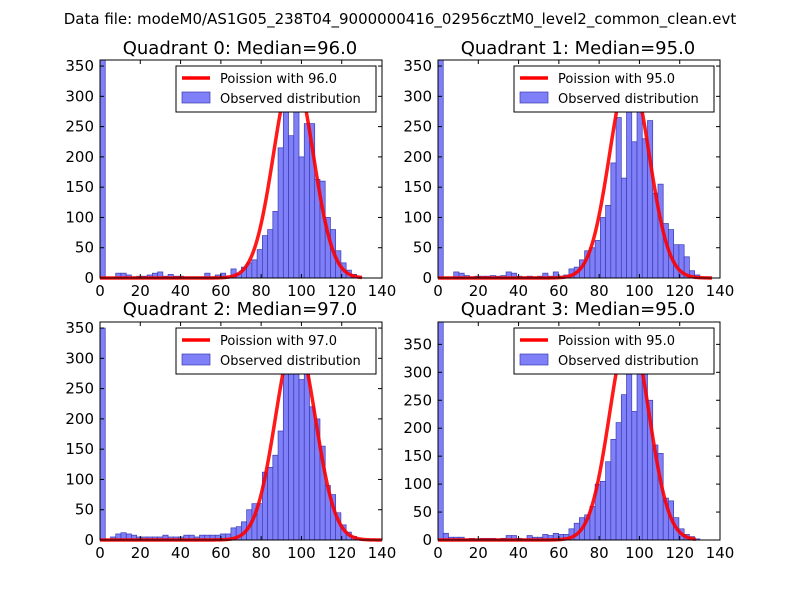 This screenshot has height=600, width=800. I want to click on quadrant-3-xtick-label-3: 60, so click(558, 553).